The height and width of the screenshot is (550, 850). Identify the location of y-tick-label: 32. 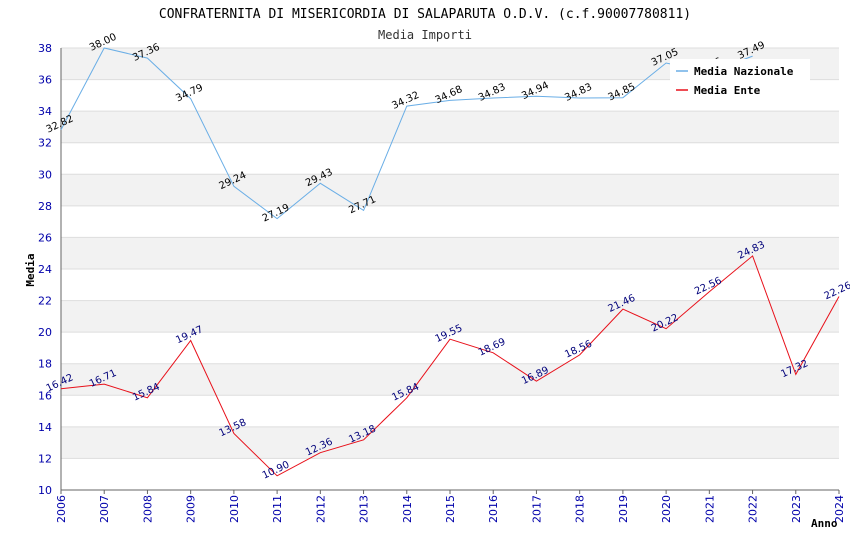
(45, 143).